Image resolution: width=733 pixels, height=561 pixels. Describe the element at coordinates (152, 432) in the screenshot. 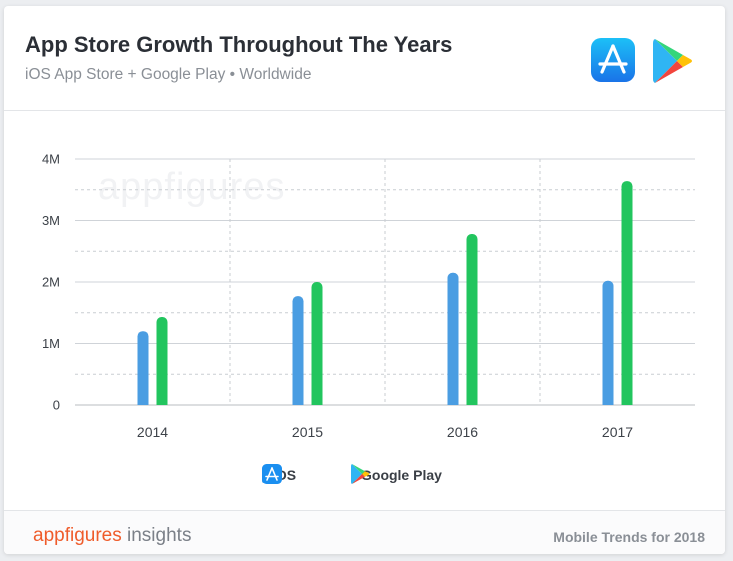

I see `x-tick-label: 2014` at that location.